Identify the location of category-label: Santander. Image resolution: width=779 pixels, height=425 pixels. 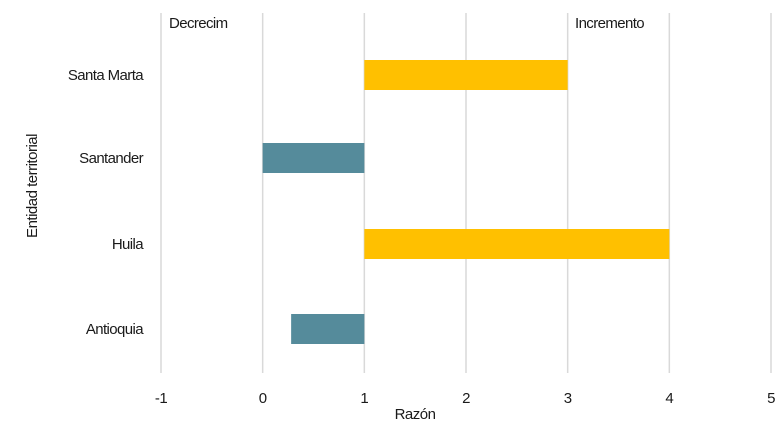
(111, 158).